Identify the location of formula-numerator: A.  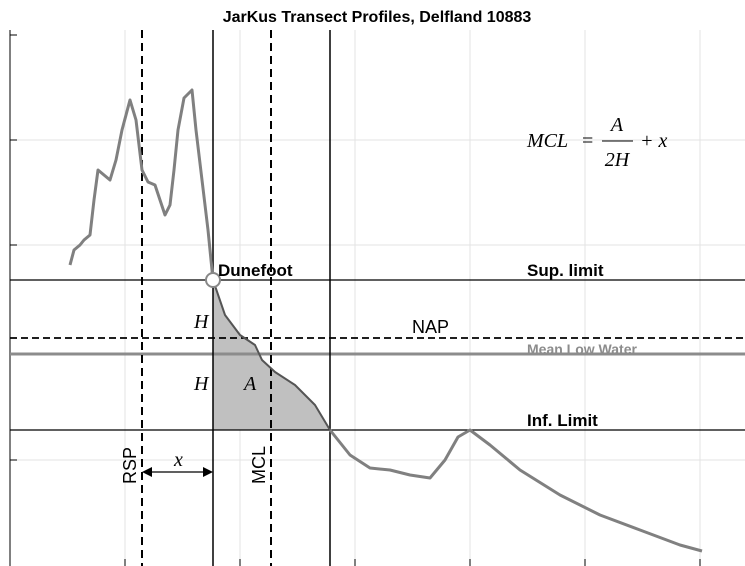
(616, 125).